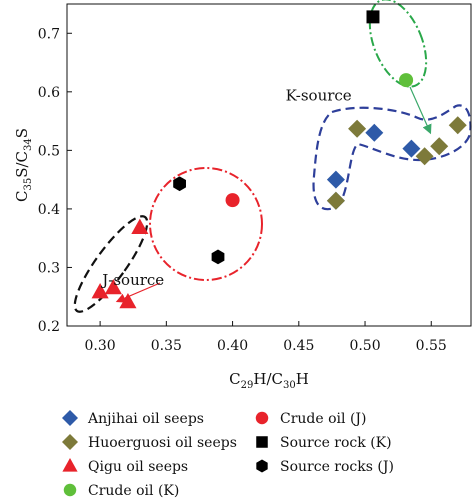 The height and width of the screenshot is (504, 474). What do you see at coordinates (49, 210) in the screenshot?
I see `y-tick-label: 0.4` at bounding box center [49, 210].